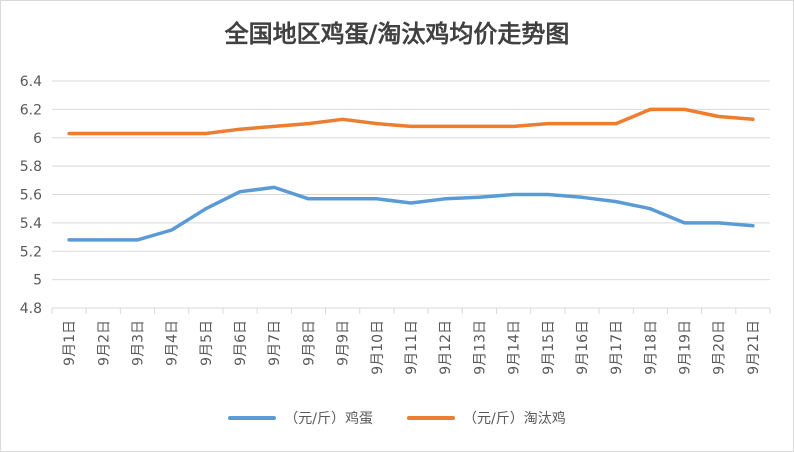 This screenshot has height=452, width=794. Describe the element at coordinates (549, 347) in the screenshot. I see `x-tick-label: 9月15日` at that location.